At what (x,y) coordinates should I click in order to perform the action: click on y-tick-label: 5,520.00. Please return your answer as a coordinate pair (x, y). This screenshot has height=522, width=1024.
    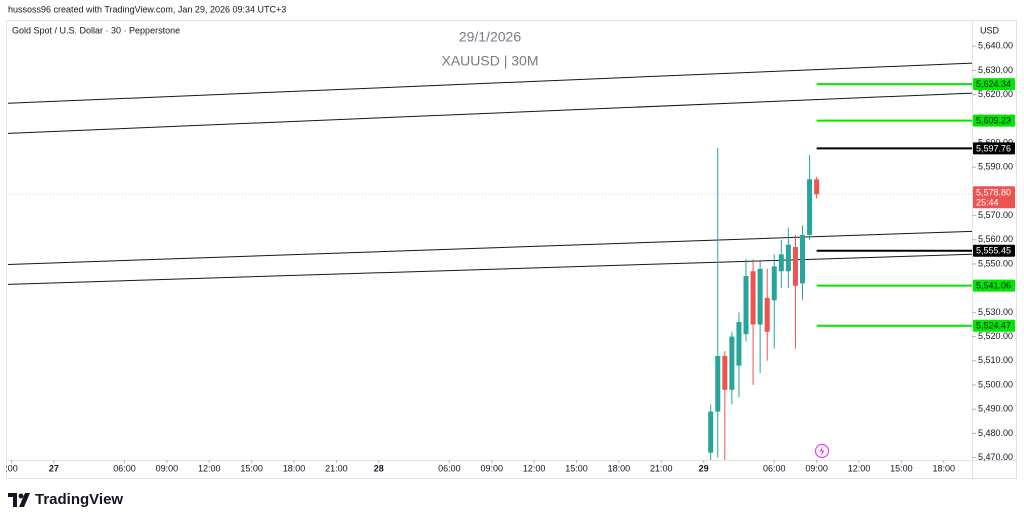
    Looking at the image, I should click on (995, 336).